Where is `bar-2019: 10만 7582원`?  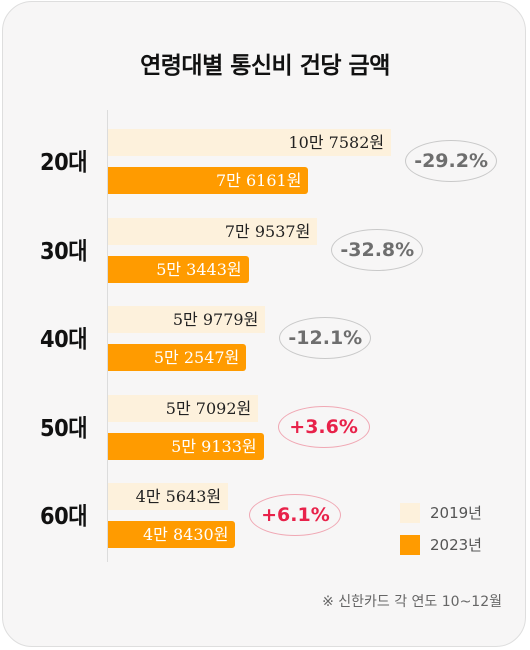 bar-2019: 10만 7582원 is located at coordinates (250, 142).